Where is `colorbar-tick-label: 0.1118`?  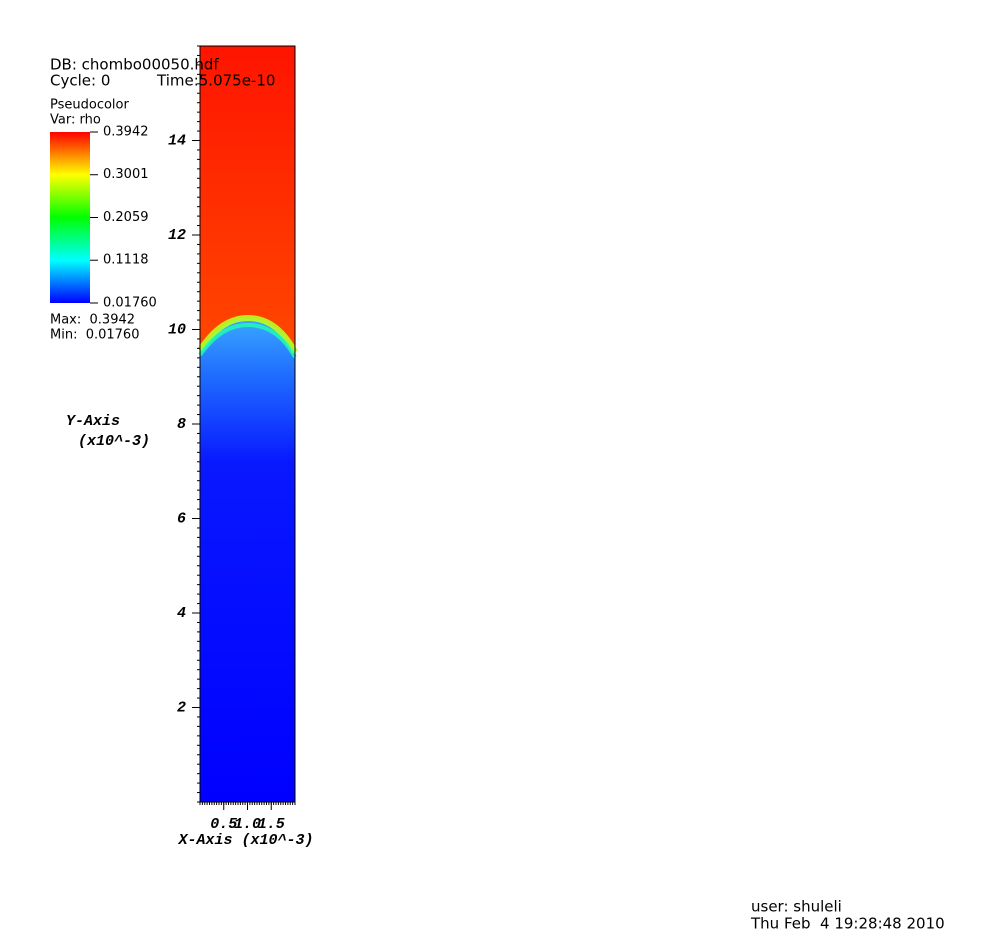
colorbar-tick-label: 0.1118 is located at coordinates (126, 260).